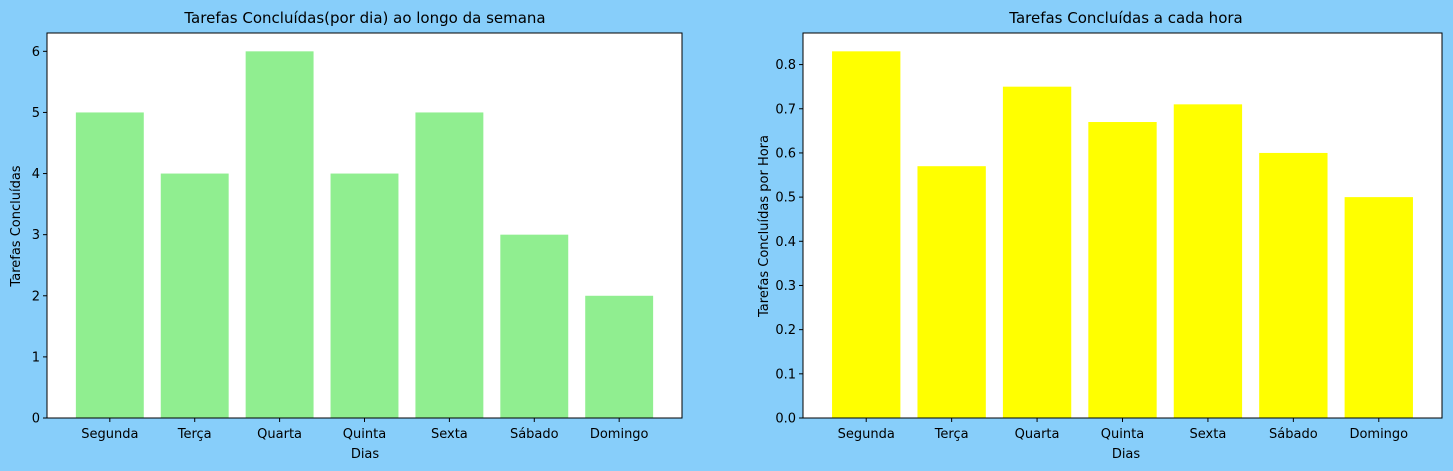 This screenshot has height=471, width=1453. Describe the element at coordinates (785, 109) in the screenshot. I see `y-tick-label: 0.7` at that location.